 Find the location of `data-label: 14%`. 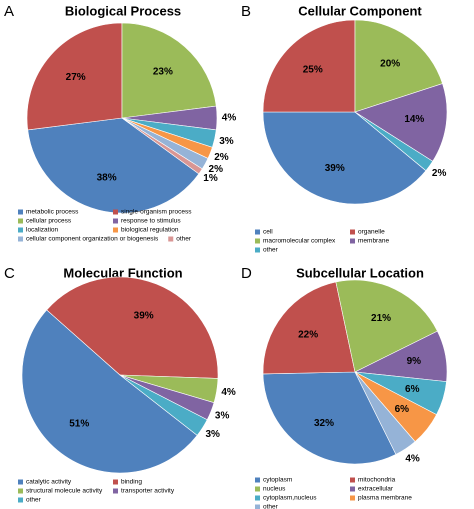

data-label: 14% is located at coordinates (414, 119).